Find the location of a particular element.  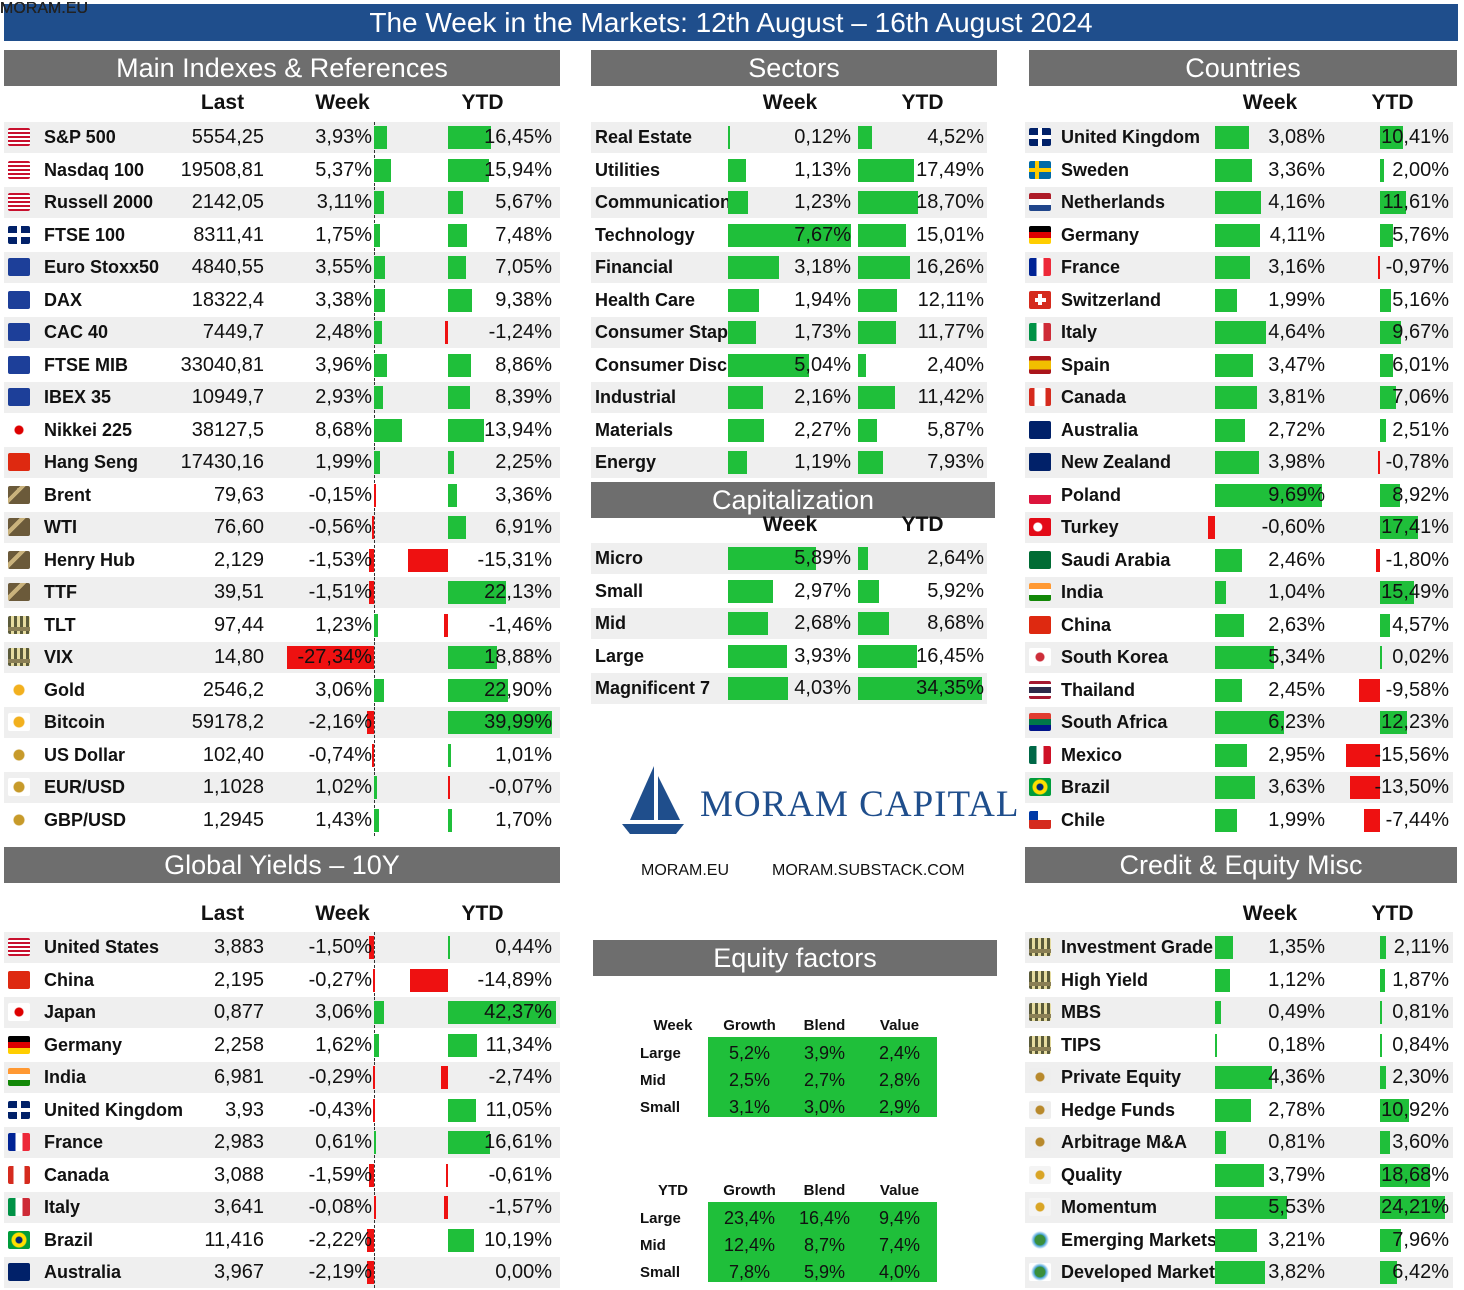

uk-flag-icon is located at coordinates (19, 1109).